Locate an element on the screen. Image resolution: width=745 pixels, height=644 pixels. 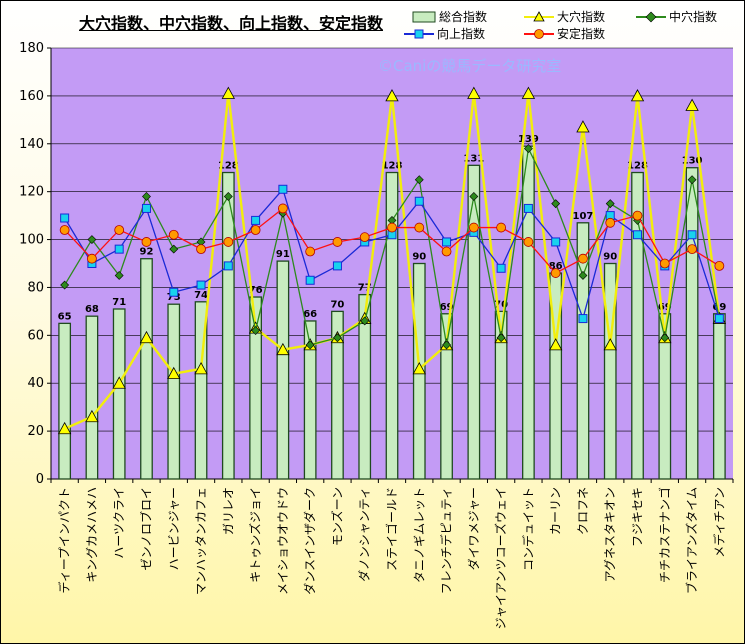
x-tick-label: チチカステナンゴ is located at coordinates (664, 535).